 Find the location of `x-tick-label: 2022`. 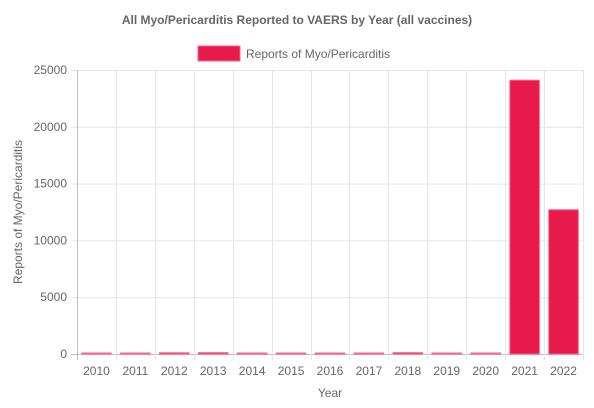

x-tick-label: 2022 is located at coordinates (563, 371).